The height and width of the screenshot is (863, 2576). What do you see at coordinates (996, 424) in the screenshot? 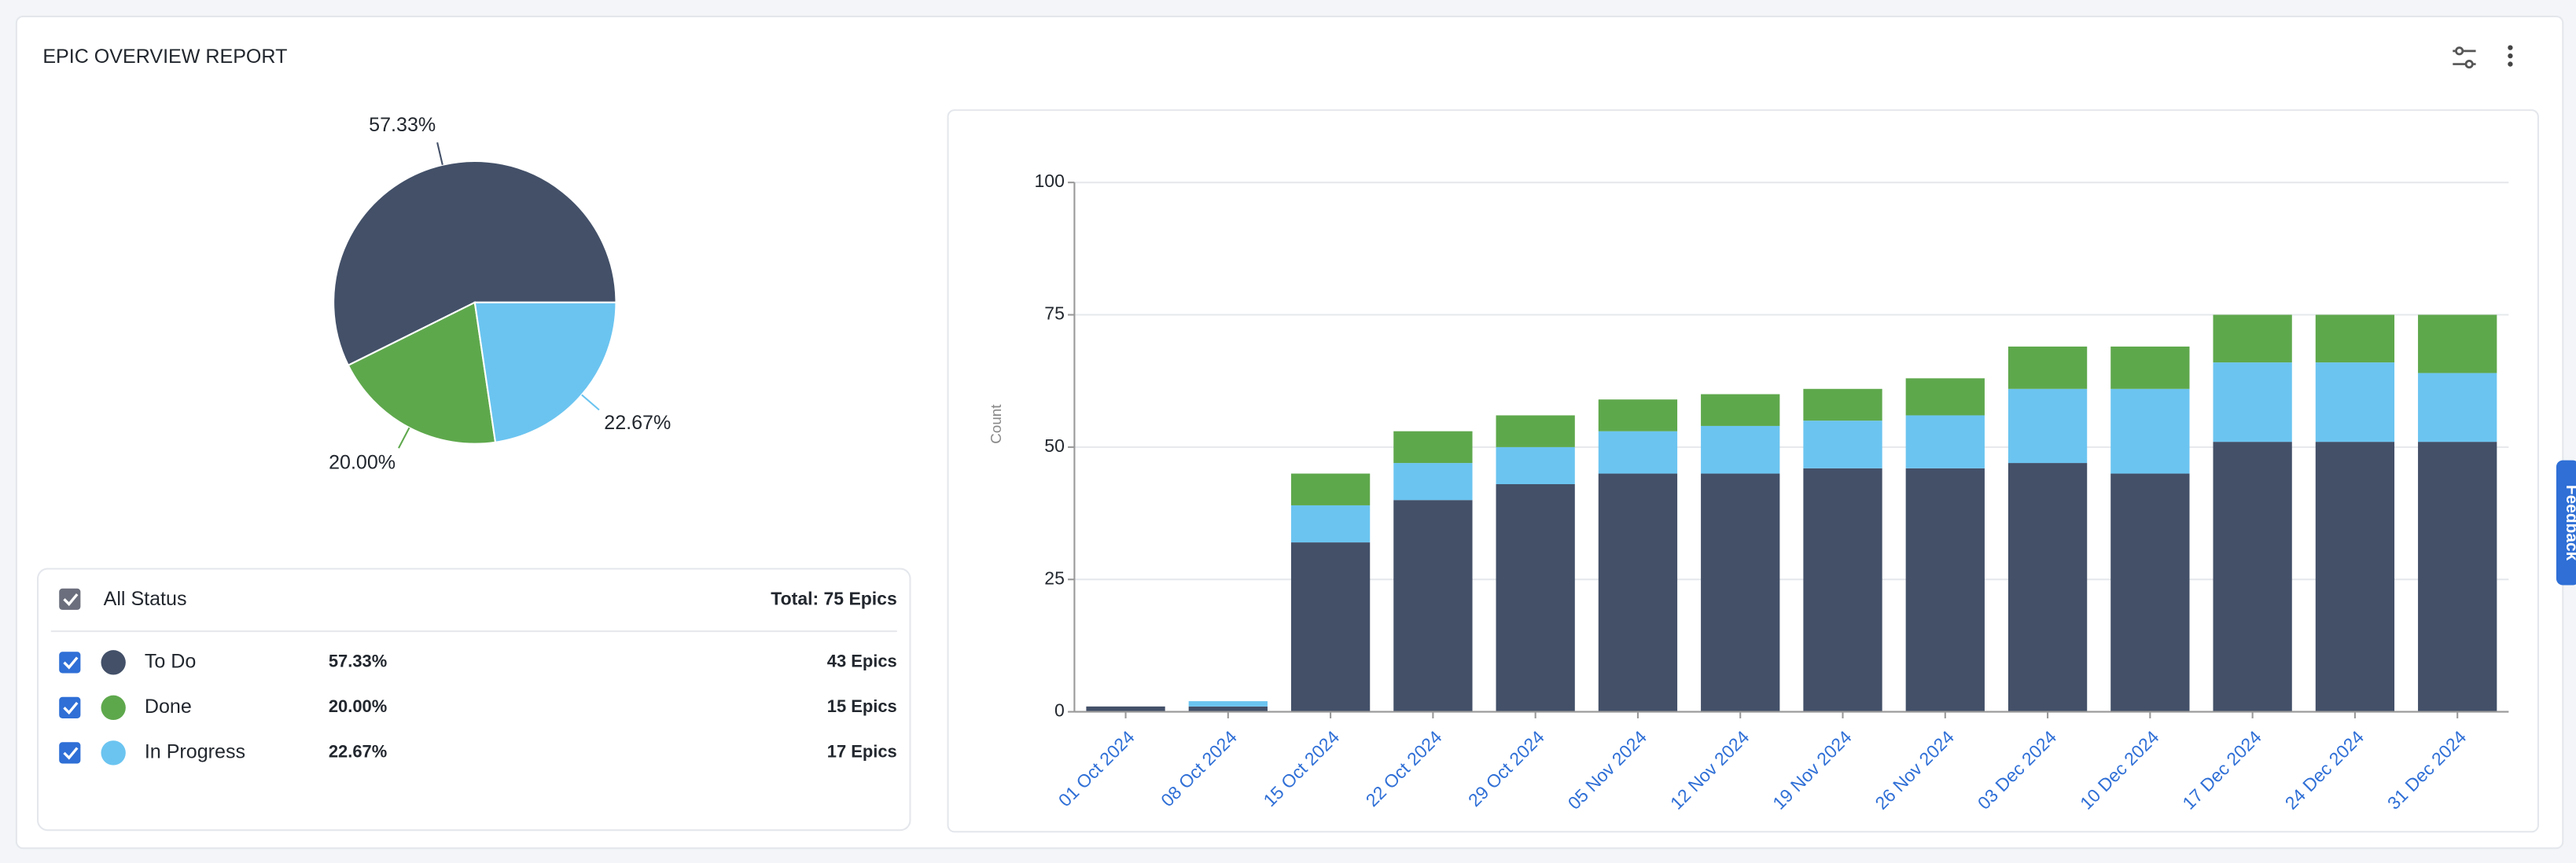
I see `y-axis-label: Count` at bounding box center [996, 424].